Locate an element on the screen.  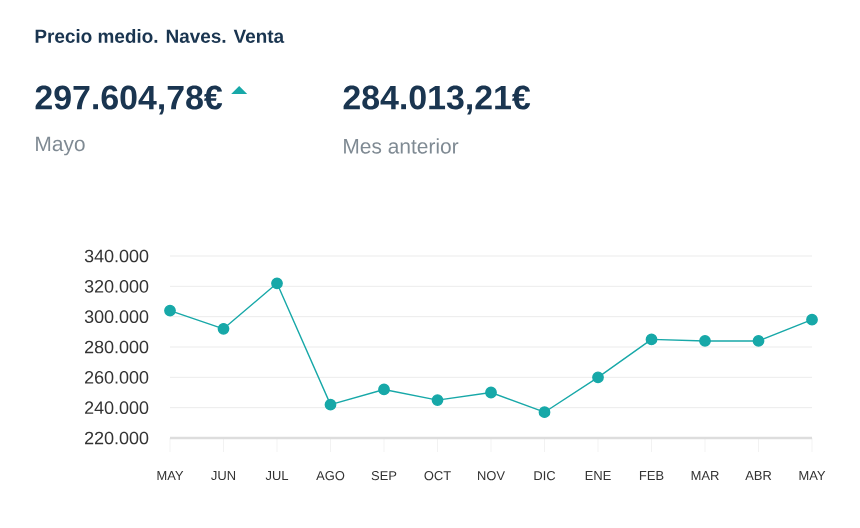
y-tick-label: 340.000 is located at coordinates (116, 256).